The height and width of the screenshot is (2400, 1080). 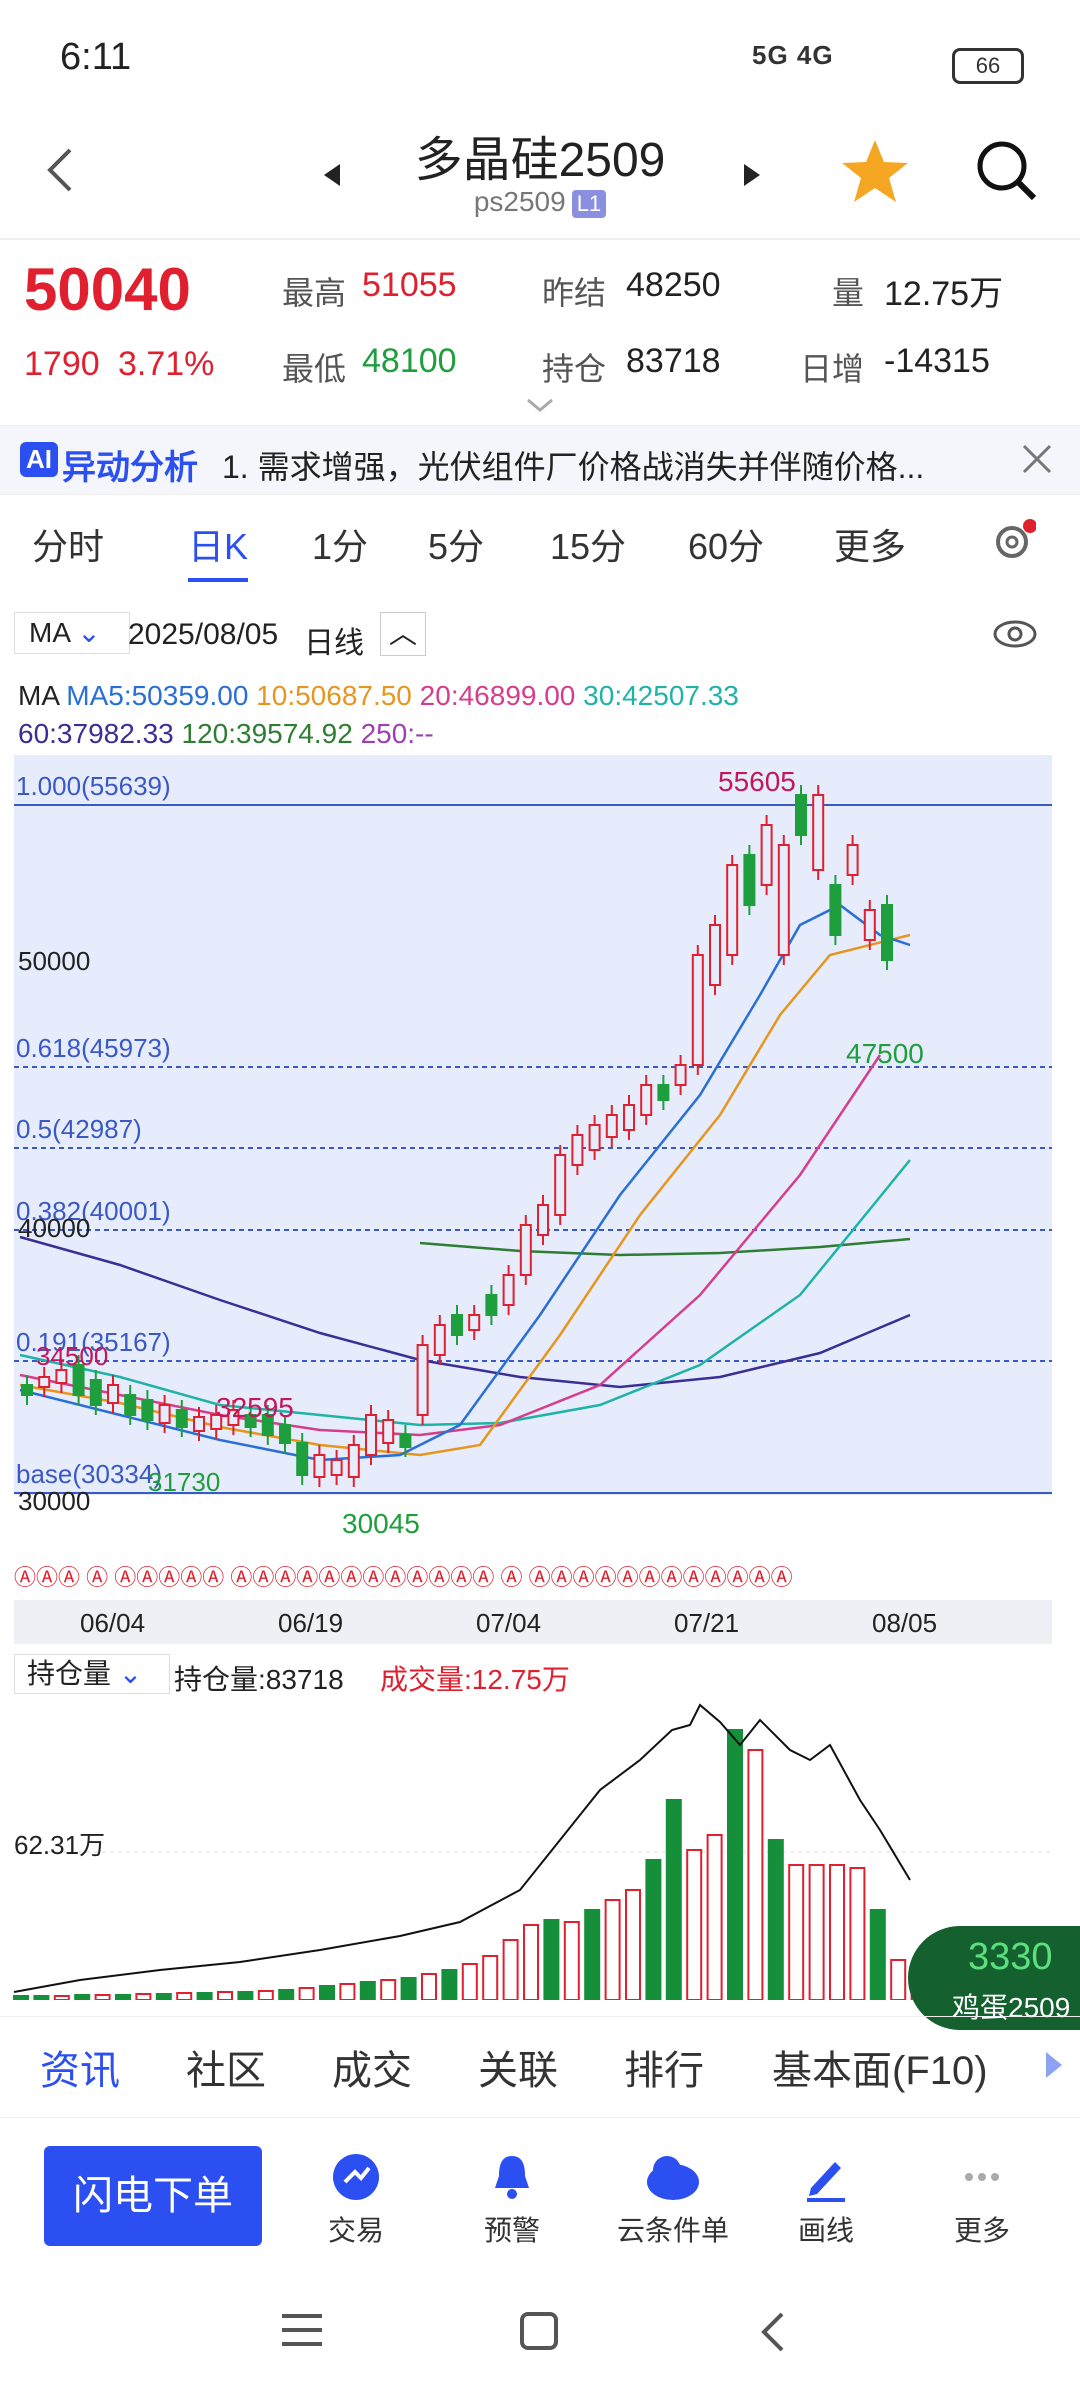 What do you see at coordinates (1007, 173) in the screenshot?
I see `search-icon` at bounding box center [1007, 173].